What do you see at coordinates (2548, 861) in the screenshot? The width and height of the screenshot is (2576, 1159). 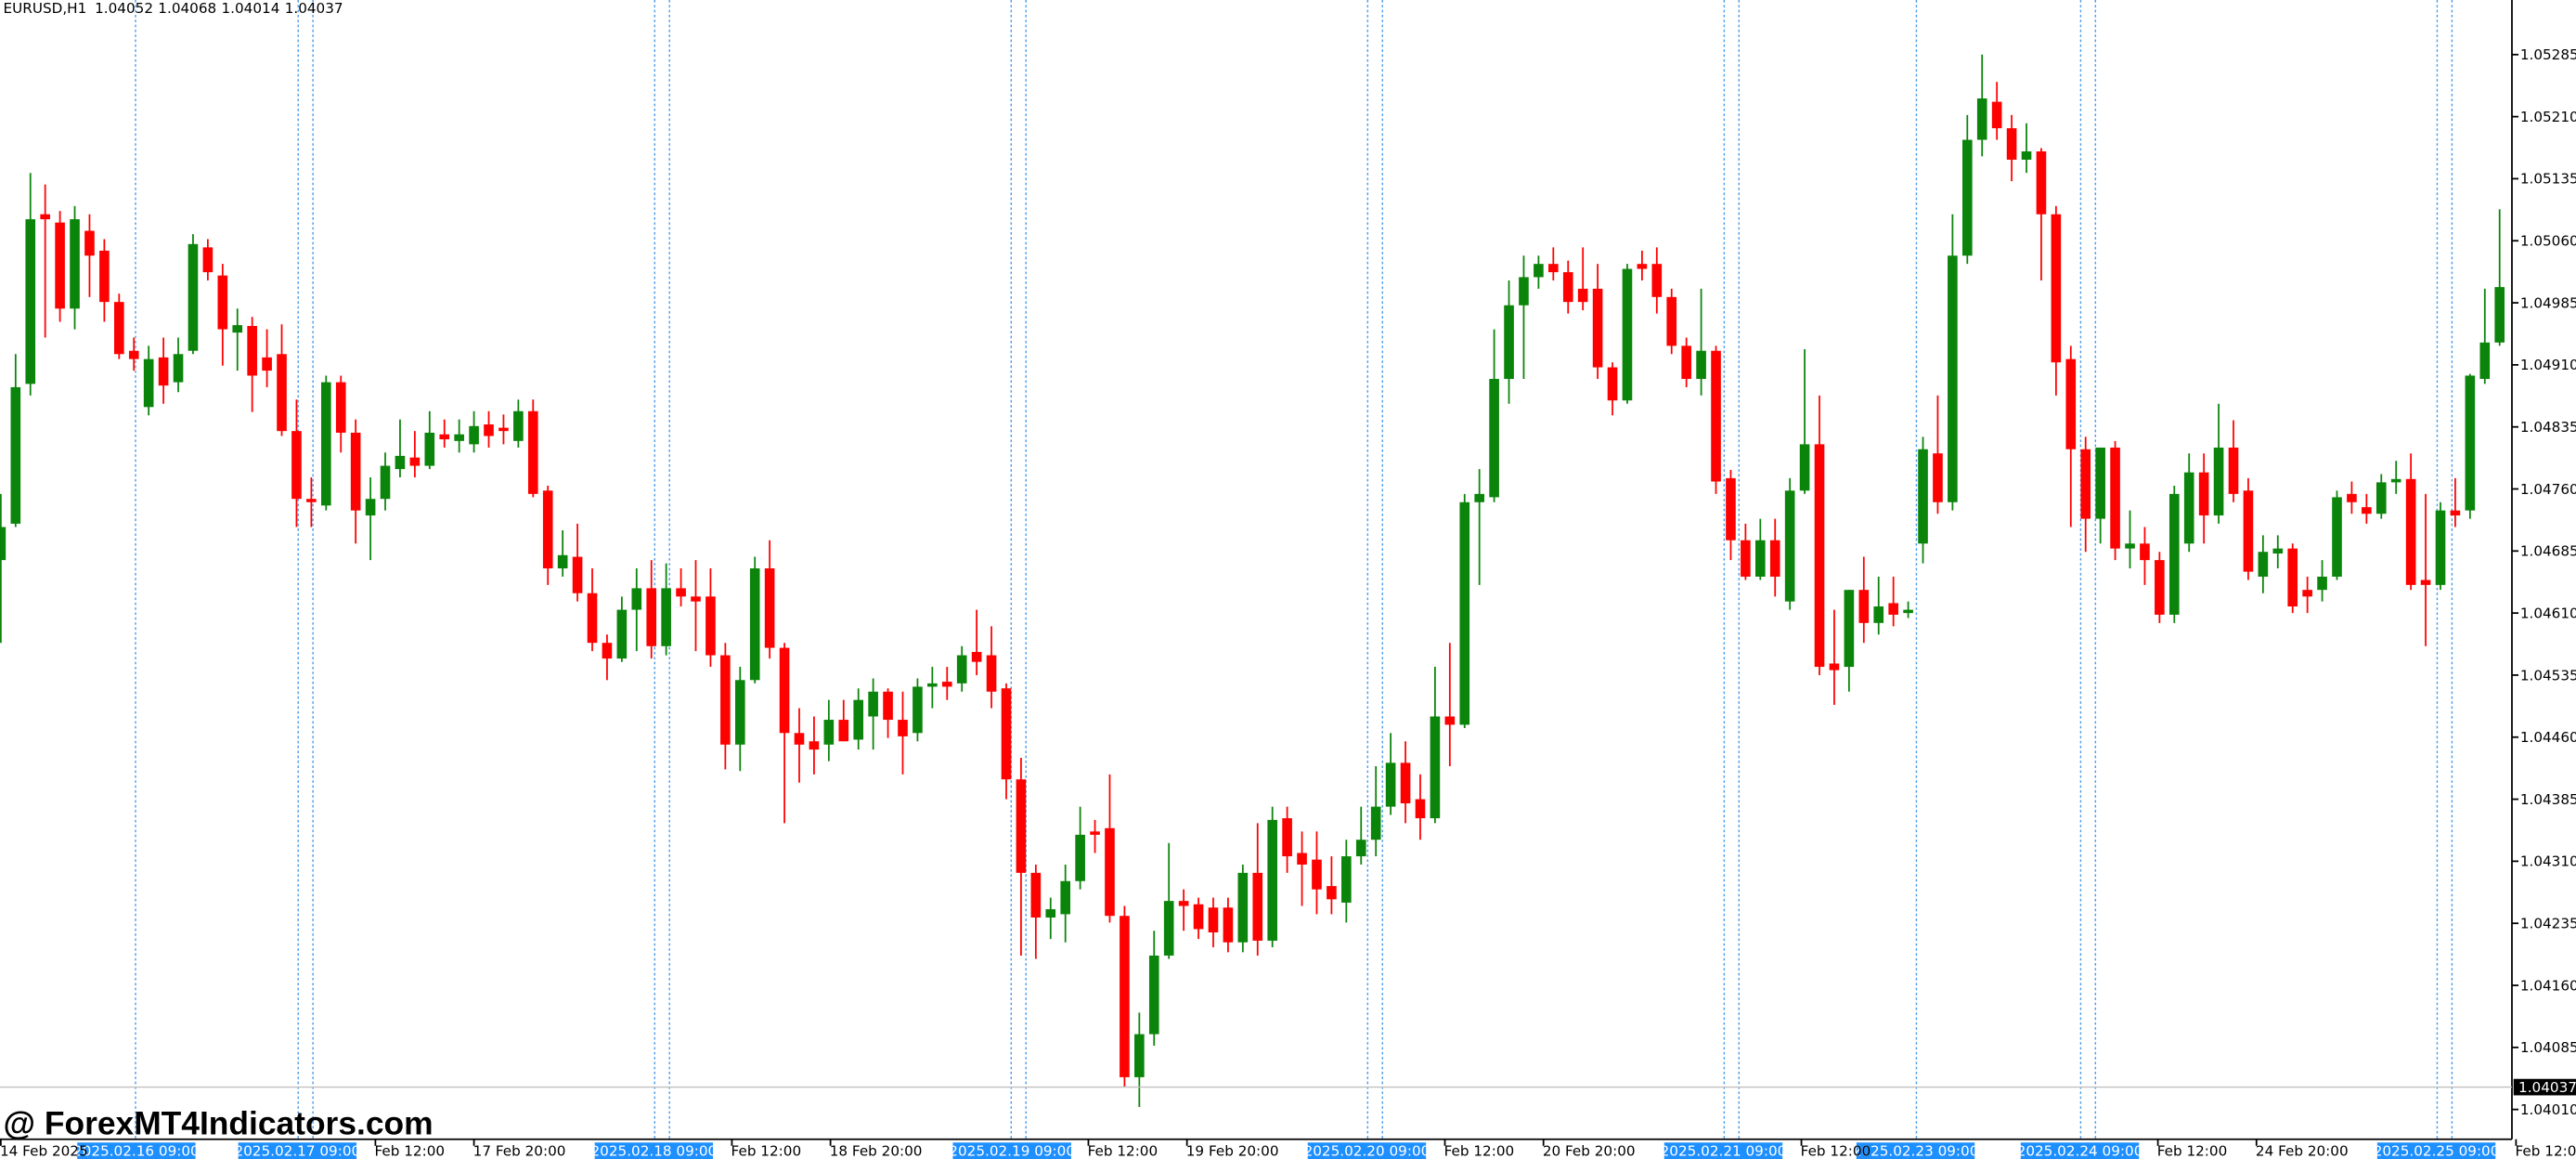 I see `y-tick-label: 1.04310` at bounding box center [2548, 861].